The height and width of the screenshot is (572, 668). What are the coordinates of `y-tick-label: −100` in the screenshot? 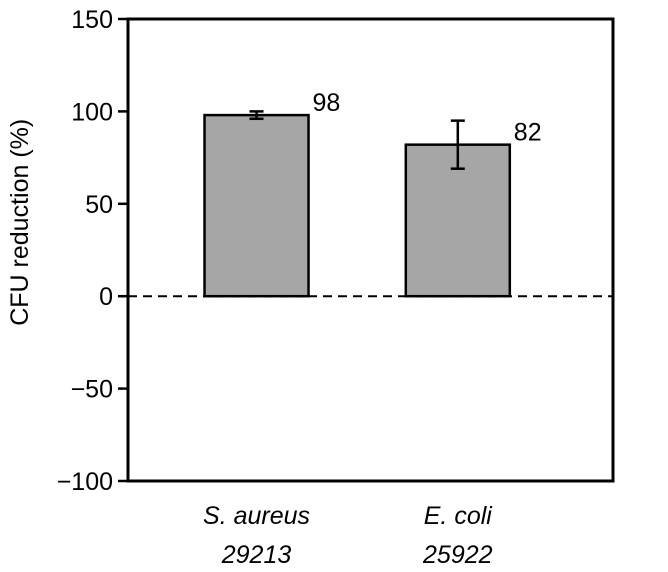 It's located at (85, 482).